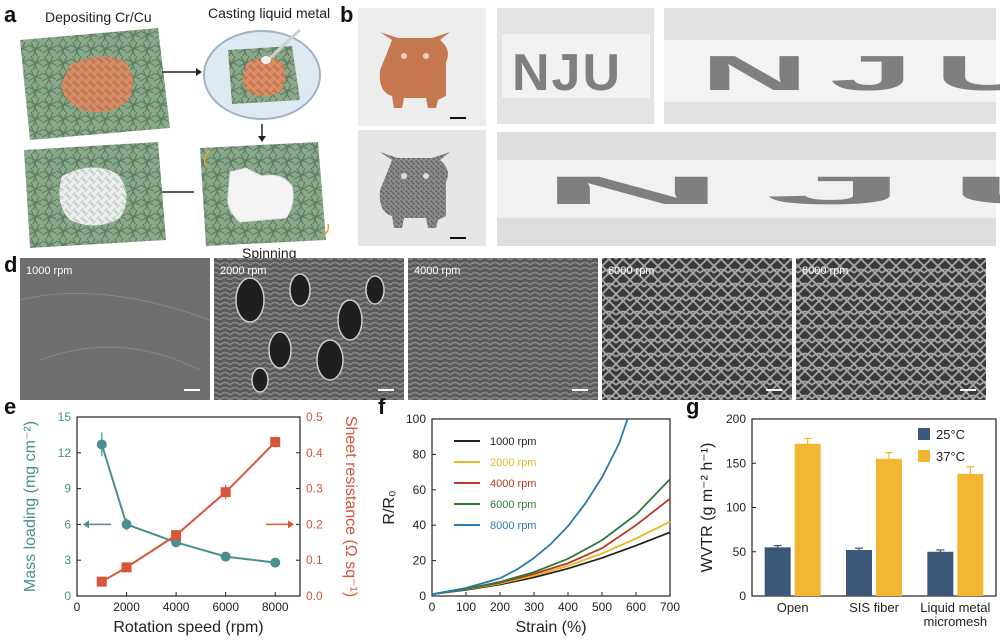  I want to click on x-tick-label: 700, so click(670, 607).